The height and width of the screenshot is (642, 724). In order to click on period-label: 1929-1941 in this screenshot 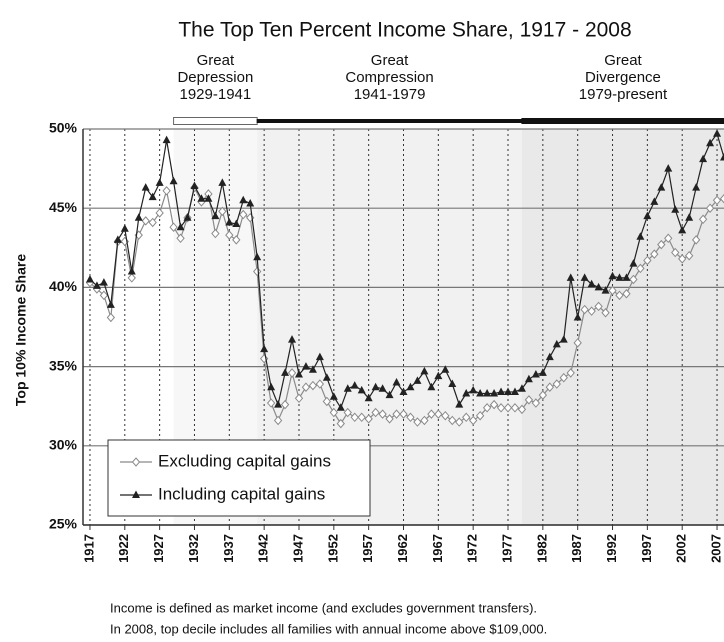, I will do `click(216, 94)`.